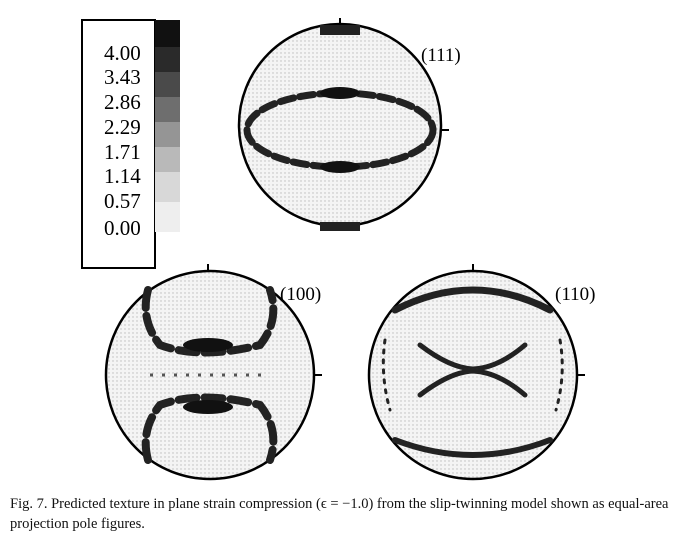 This screenshot has width=684, height=537. I want to click on legend-level: 0.00, so click(122, 228).